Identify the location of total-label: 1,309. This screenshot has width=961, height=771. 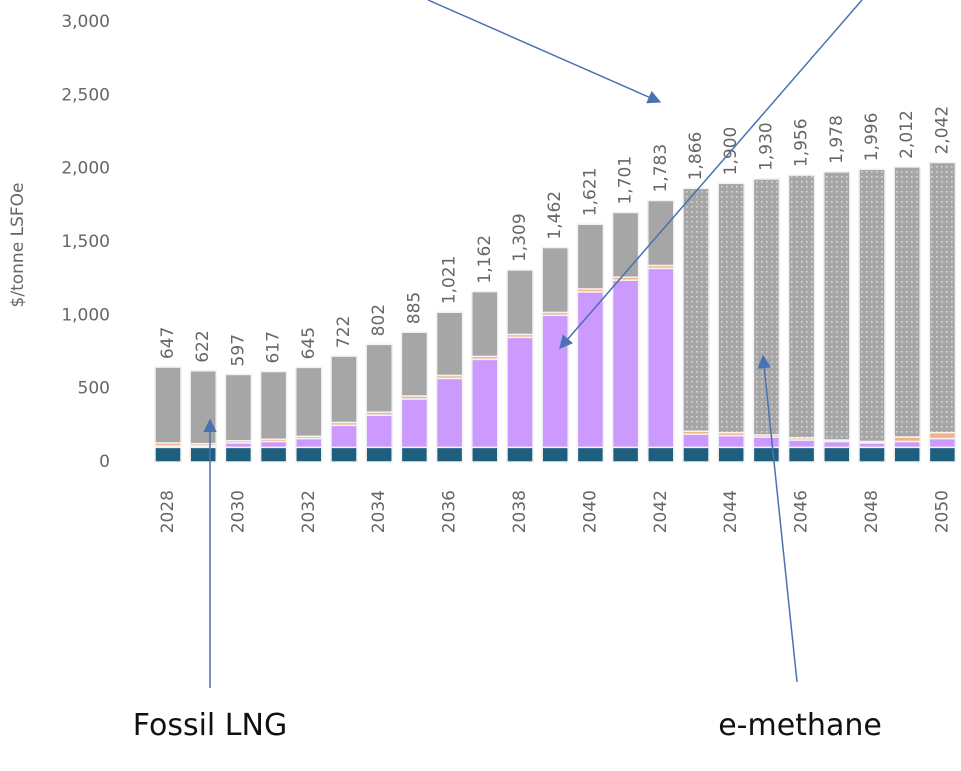
(520, 237).